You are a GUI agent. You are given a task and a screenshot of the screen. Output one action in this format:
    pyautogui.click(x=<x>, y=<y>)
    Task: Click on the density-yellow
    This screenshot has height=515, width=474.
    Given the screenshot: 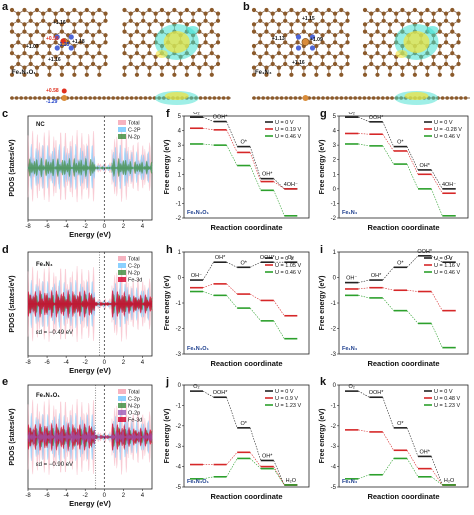 What is the action you would take?
    pyautogui.click(x=416, y=42)
    